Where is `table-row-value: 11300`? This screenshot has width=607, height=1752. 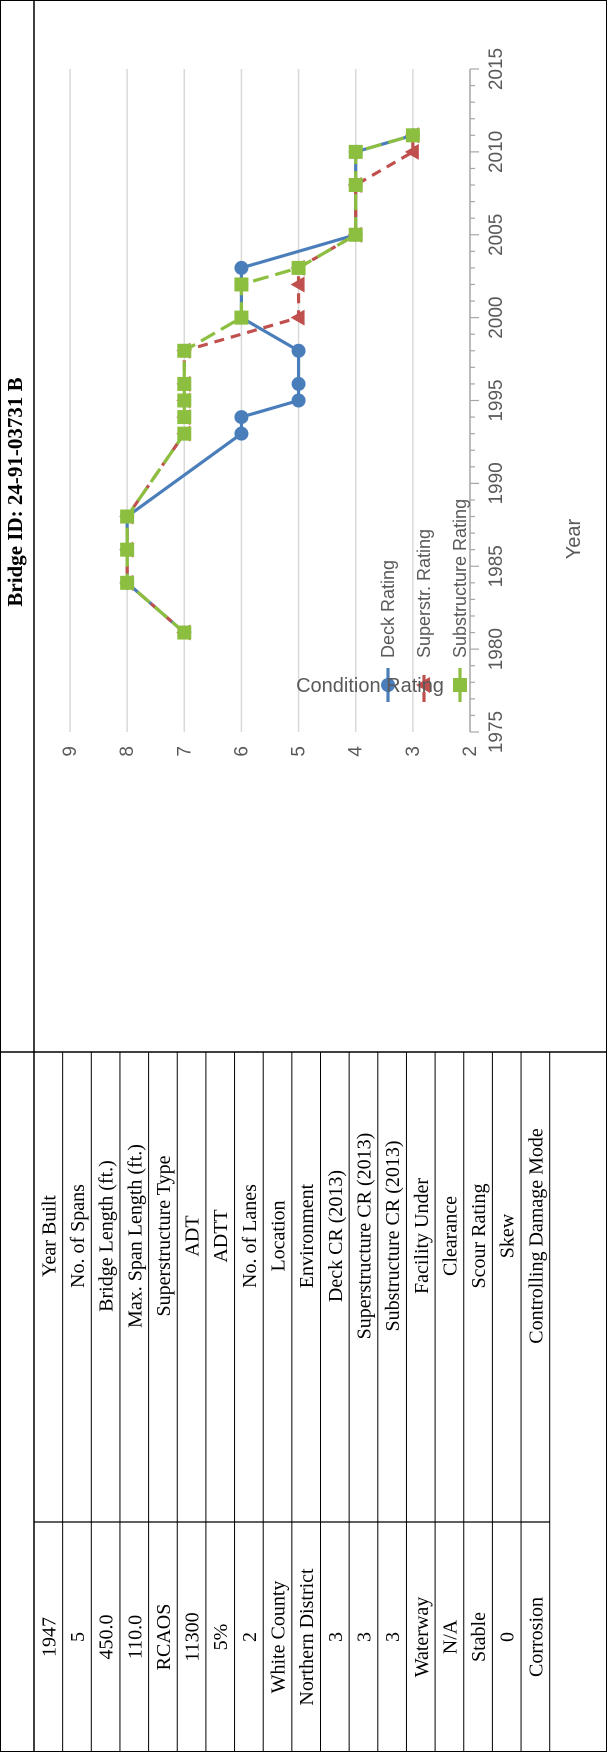
table-row-value: 11300 is located at coordinates (193, 1636).